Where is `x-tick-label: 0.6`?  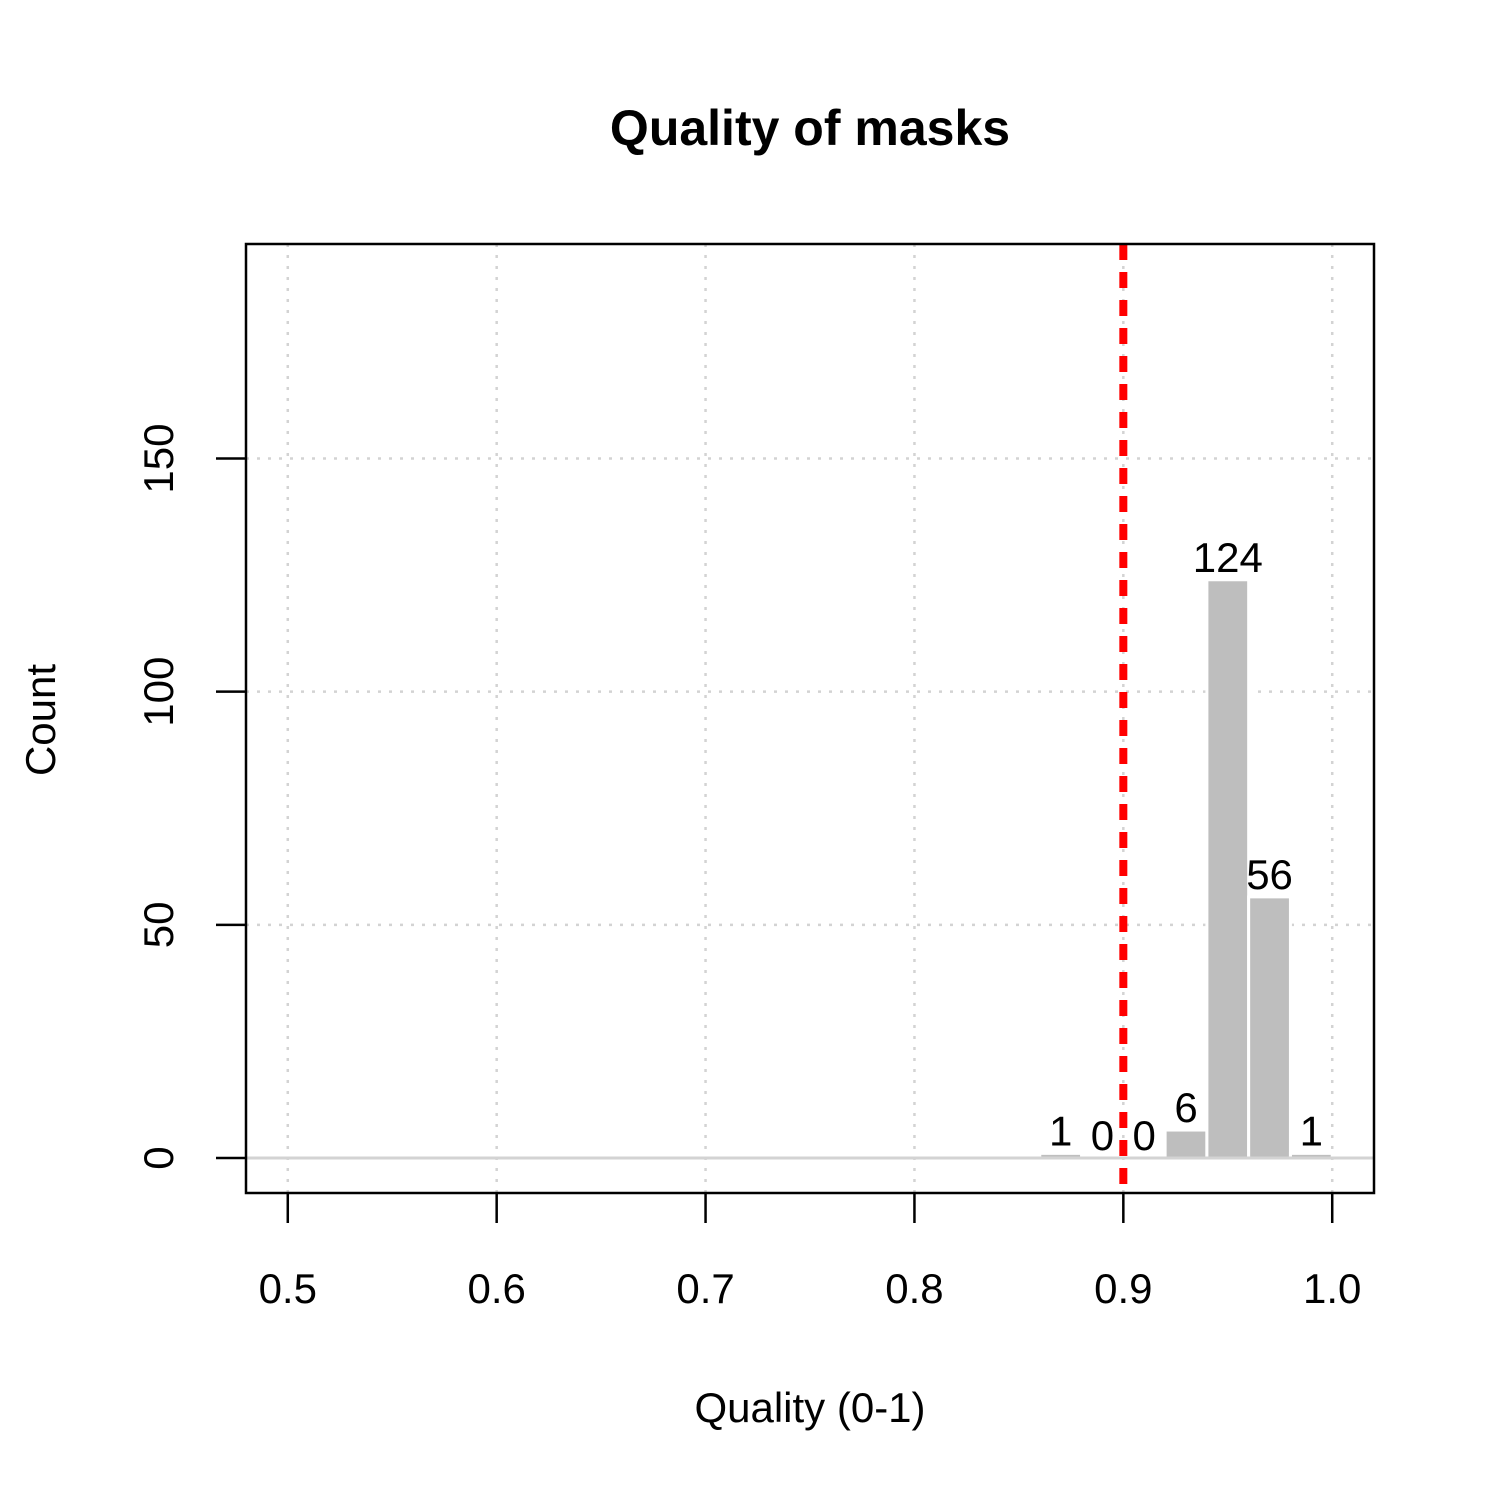 x-tick-label: 0.6 is located at coordinates (496, 1288).